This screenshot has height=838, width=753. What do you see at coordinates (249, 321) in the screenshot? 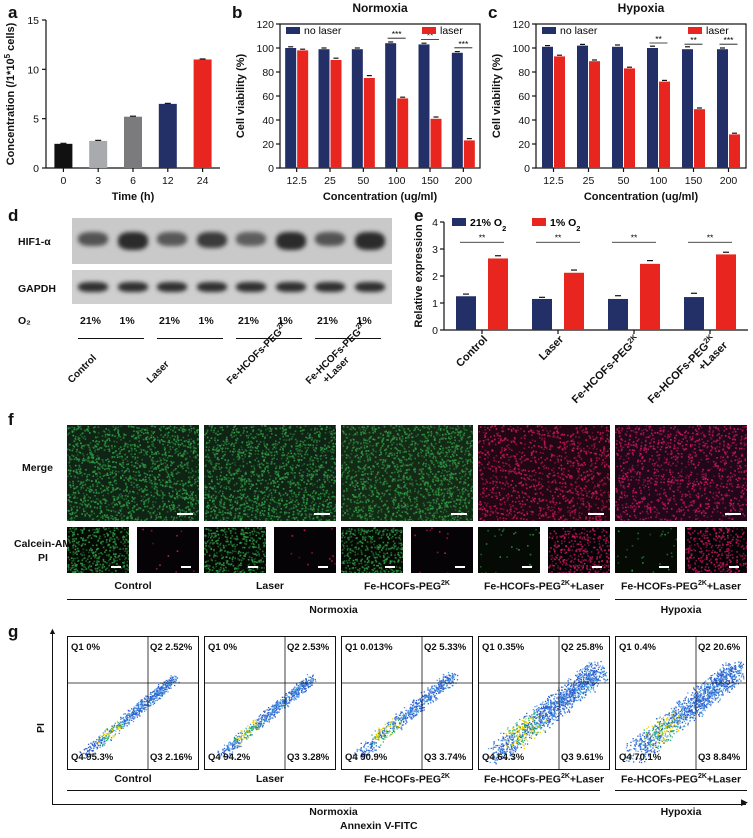
I see `o2-value: 21%` at bounding box center [249, 321].